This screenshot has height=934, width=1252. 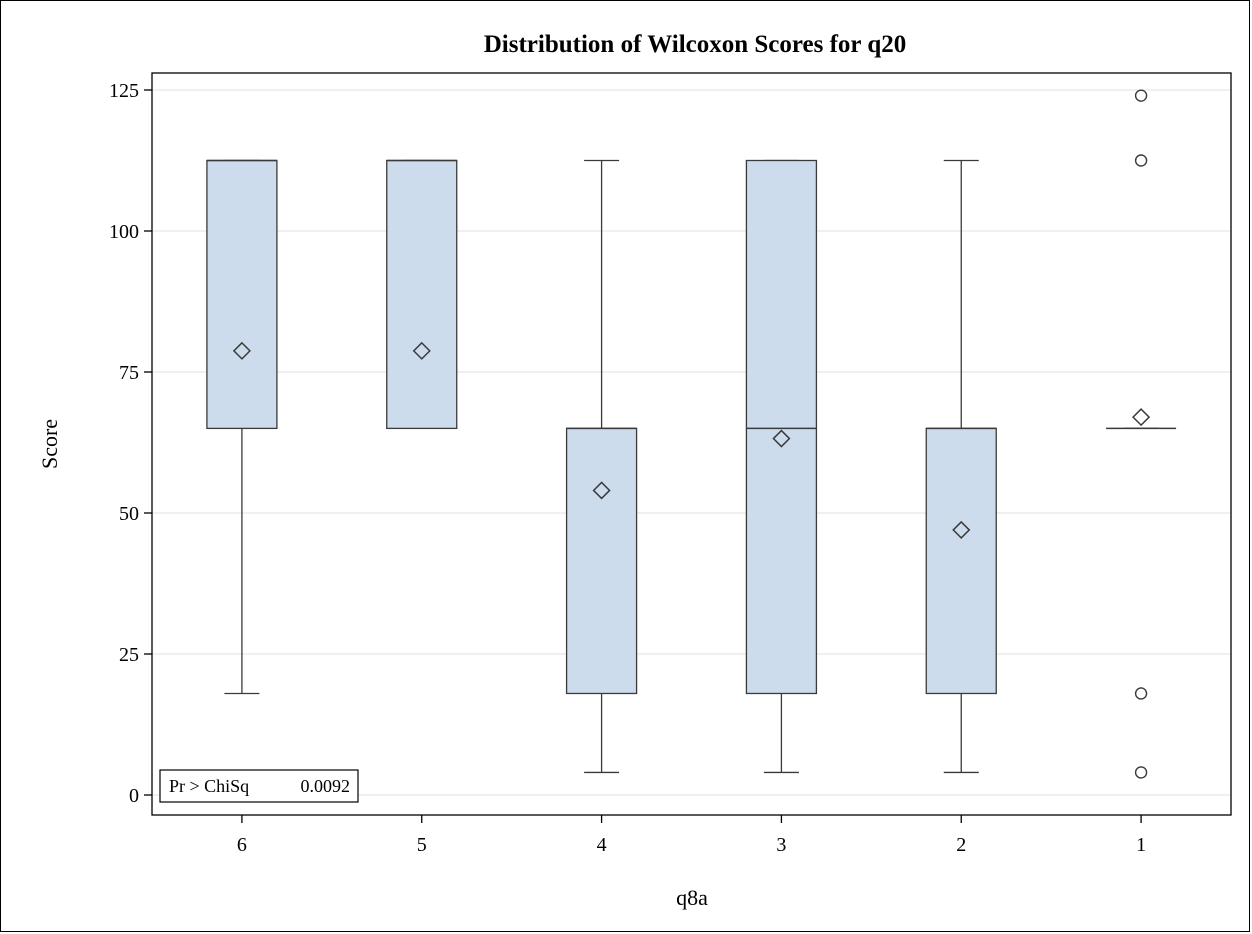 I want to click on x-tick-label: 6, so click(x=242, y=845).